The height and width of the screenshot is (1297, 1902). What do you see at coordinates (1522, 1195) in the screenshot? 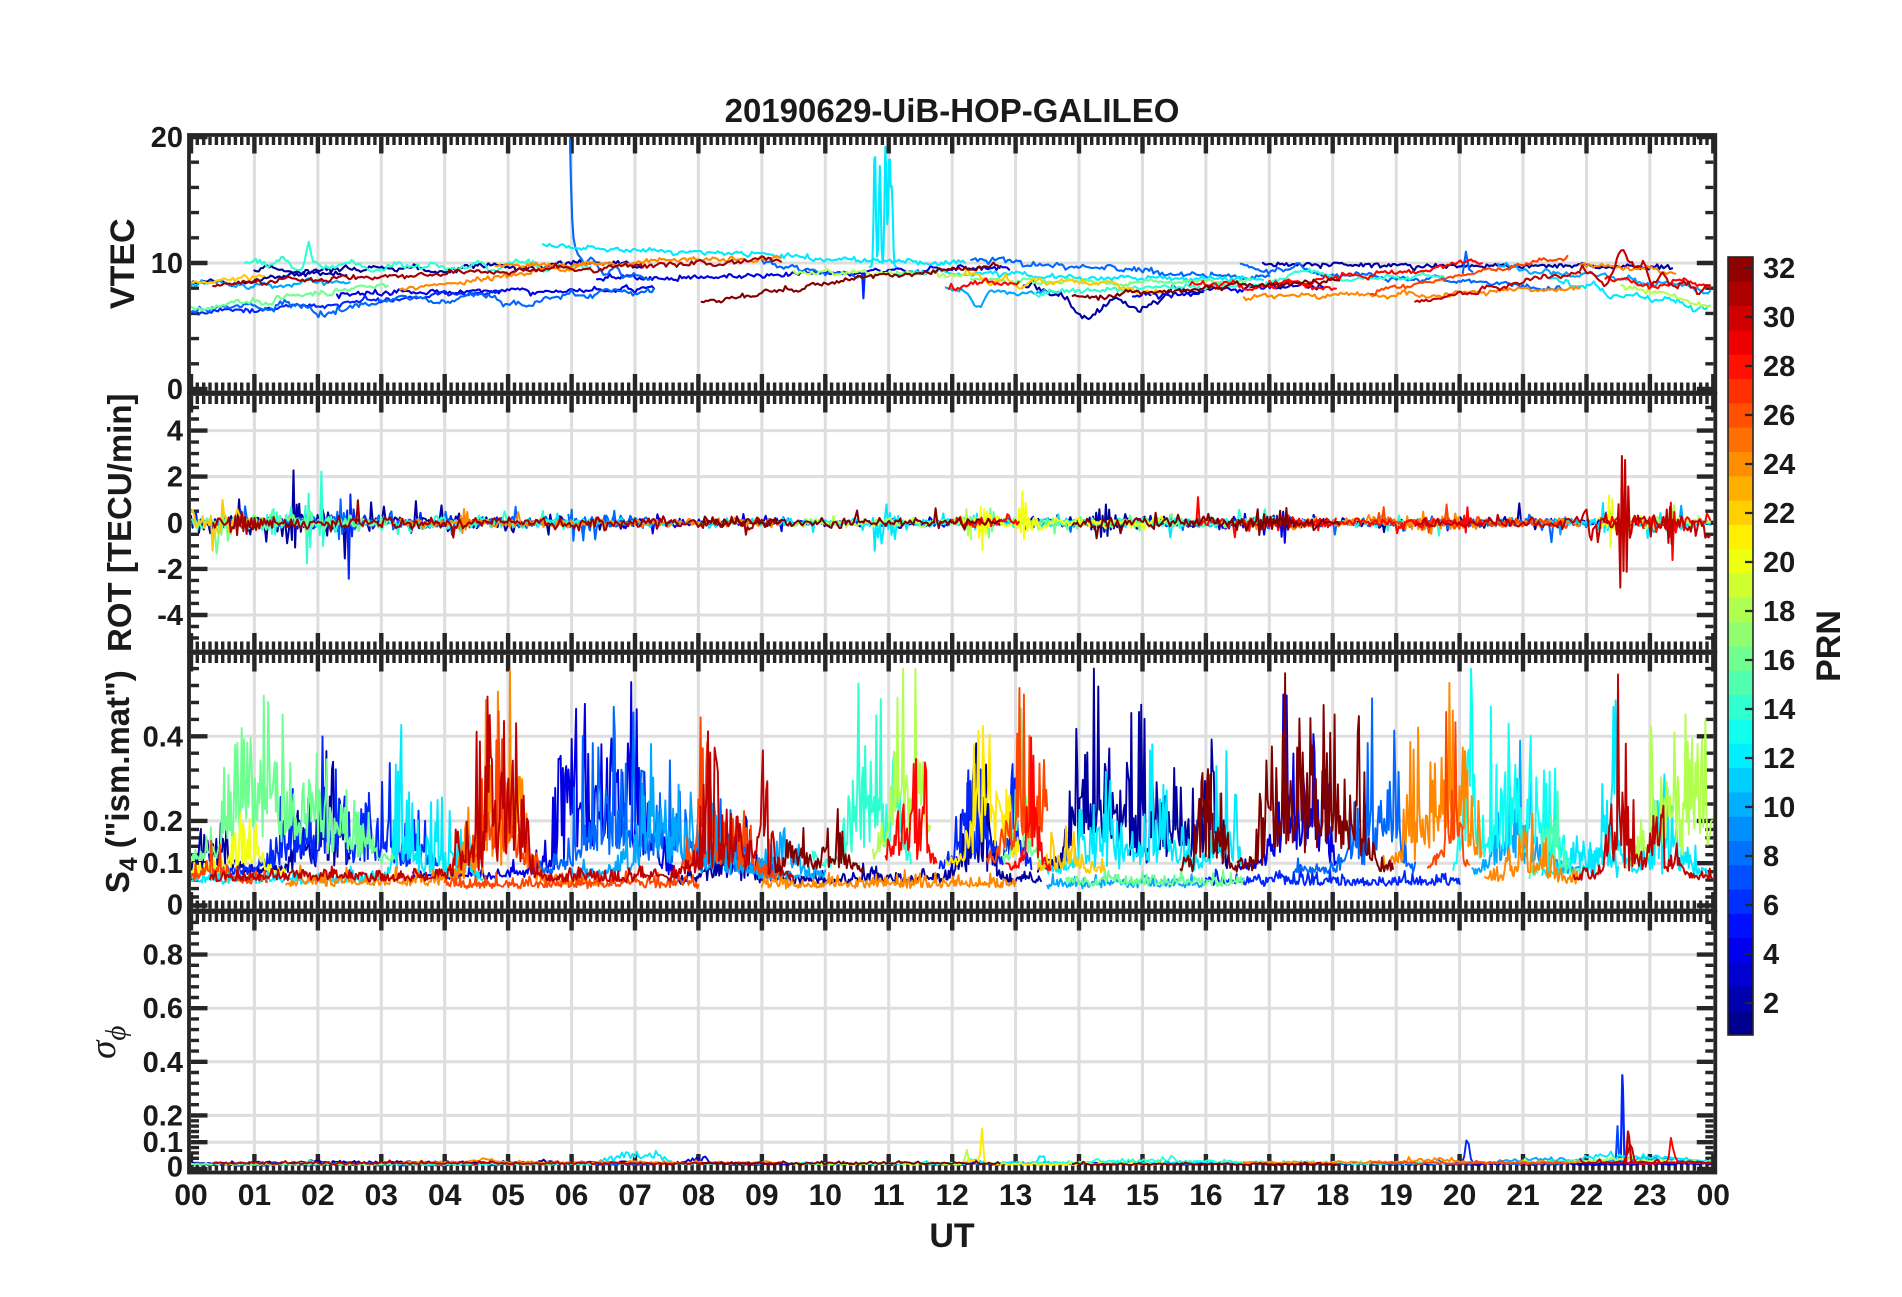
I see `svg-text: 21` at bounding box center [1522, 1195].